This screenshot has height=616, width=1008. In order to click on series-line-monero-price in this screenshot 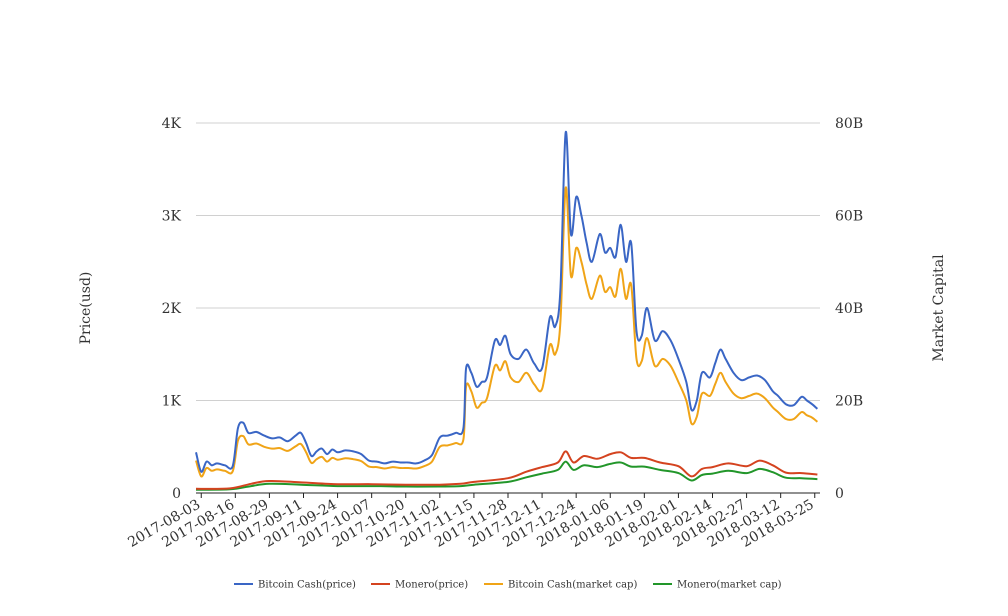, I will do `click(506, 470)`.